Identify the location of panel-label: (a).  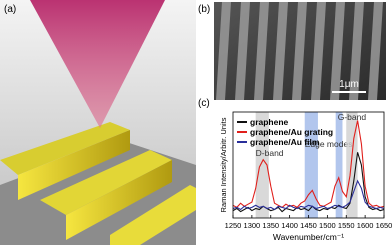
(10, 9).